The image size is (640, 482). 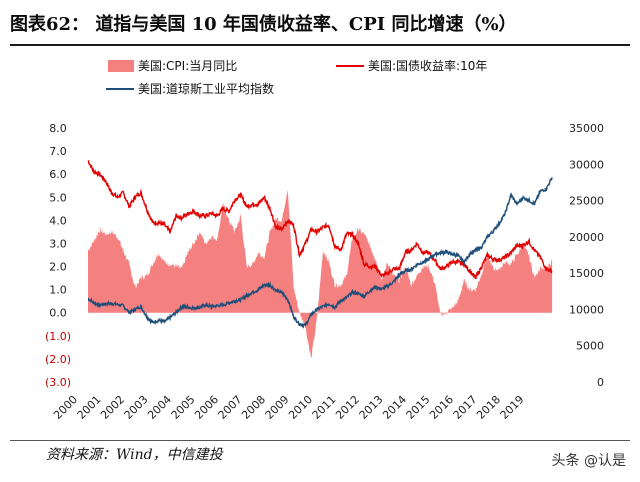 I want to click on x-tick-label: 2003, so click(x=136, y=407).